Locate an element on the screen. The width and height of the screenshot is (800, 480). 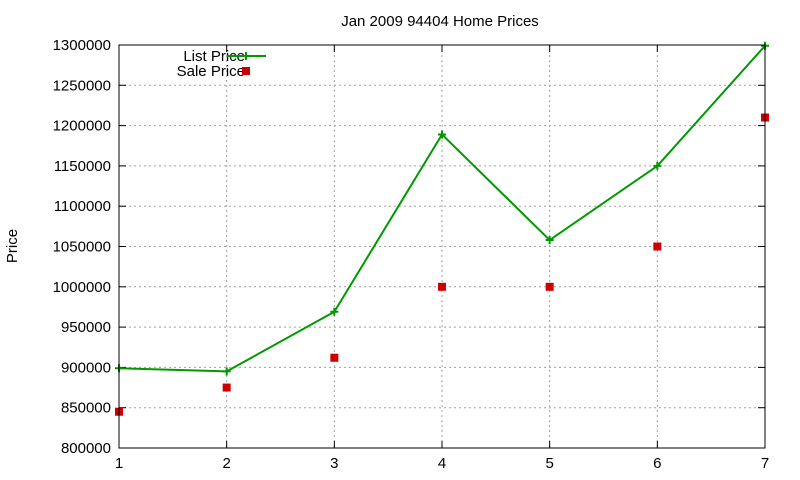
y-tick-label: 900000 is located at coordinates (86, 367).